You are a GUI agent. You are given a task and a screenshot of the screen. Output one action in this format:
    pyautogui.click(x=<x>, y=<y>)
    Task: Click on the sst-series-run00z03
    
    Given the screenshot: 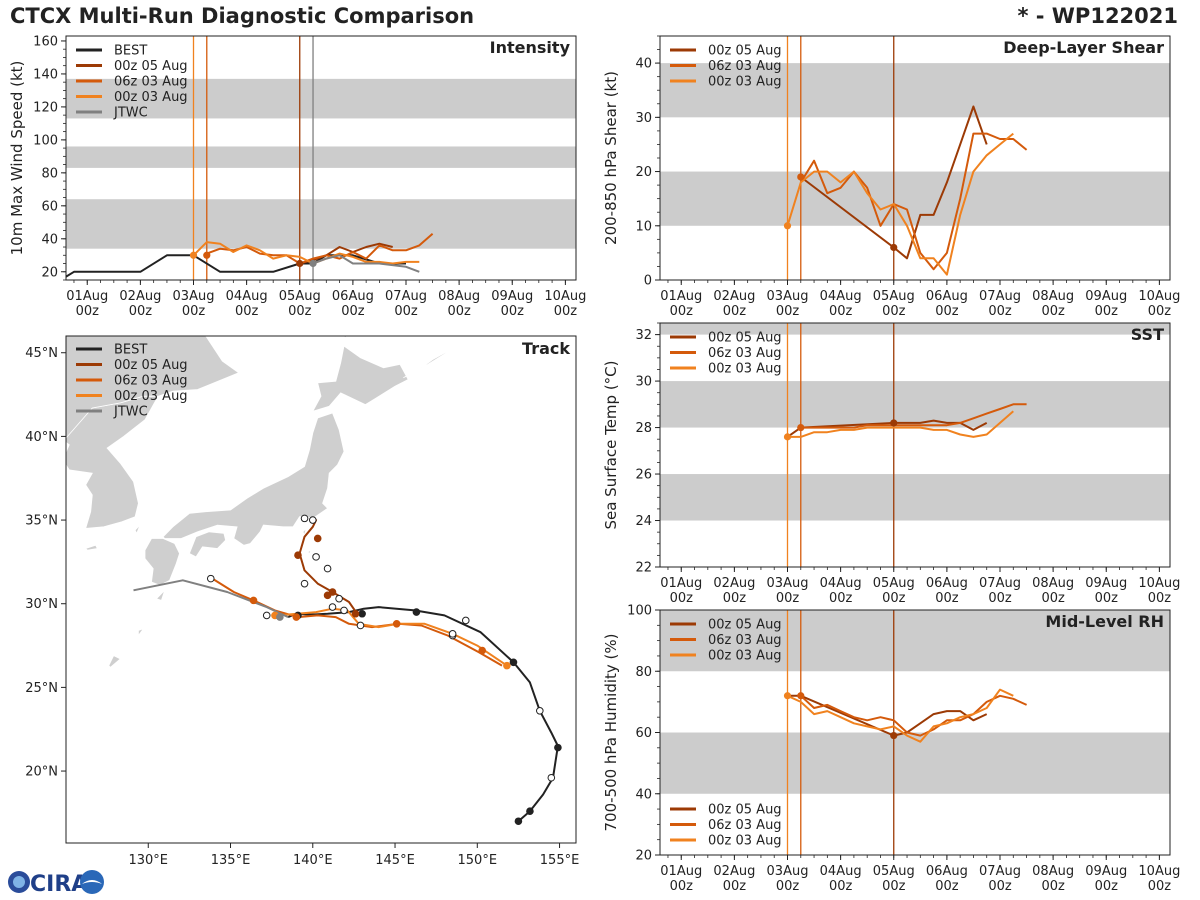 What is the action you would take?
    pyautogui.click(x=900, y=424)
    